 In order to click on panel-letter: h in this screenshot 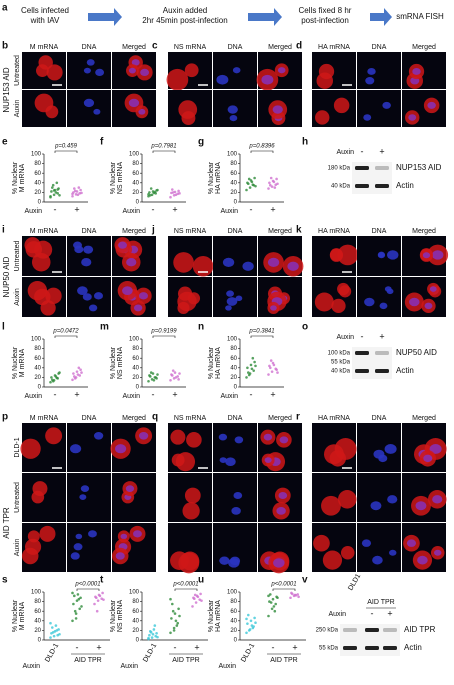, I will do `click(305, 142)`.